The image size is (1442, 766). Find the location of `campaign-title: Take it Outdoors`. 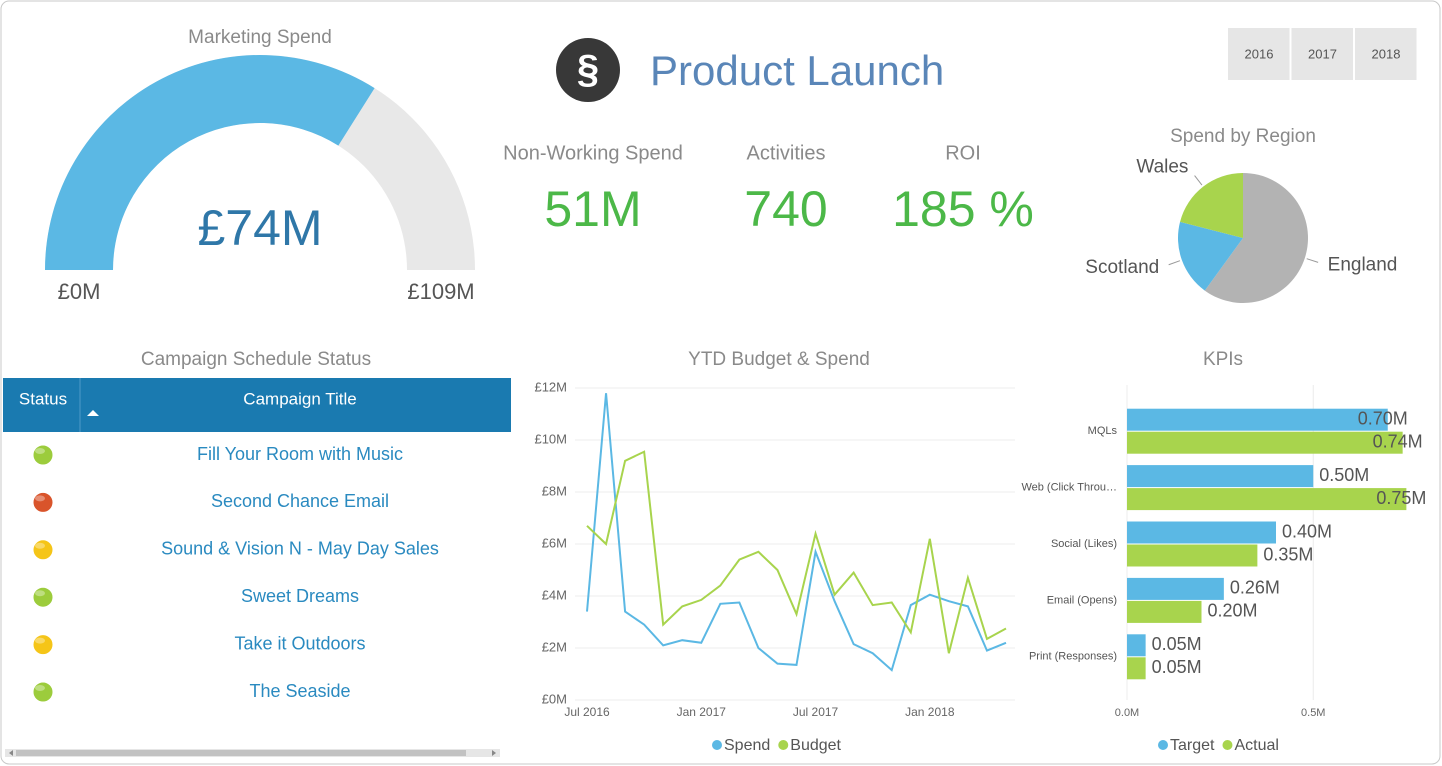

campaign-title: Take it Outdoors is located at coordinates (299, 643).